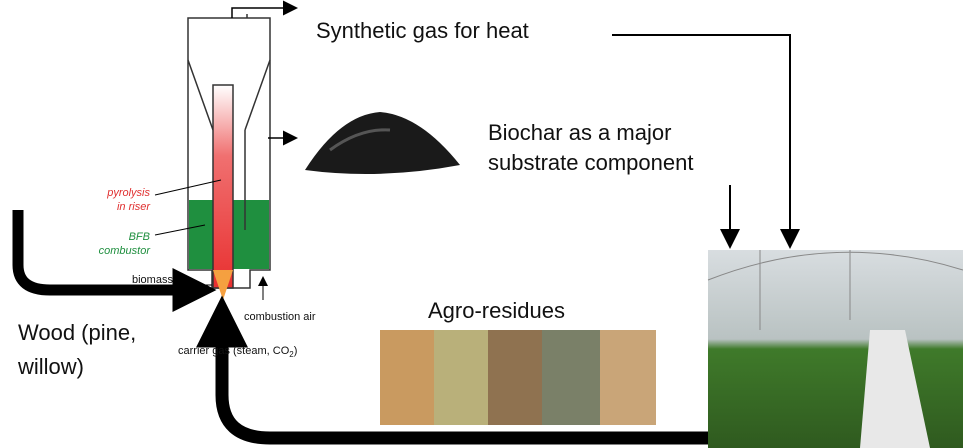  Describe the element at coordinates (114, 261) in the screenshot. I see `wood-arrow` at that location.